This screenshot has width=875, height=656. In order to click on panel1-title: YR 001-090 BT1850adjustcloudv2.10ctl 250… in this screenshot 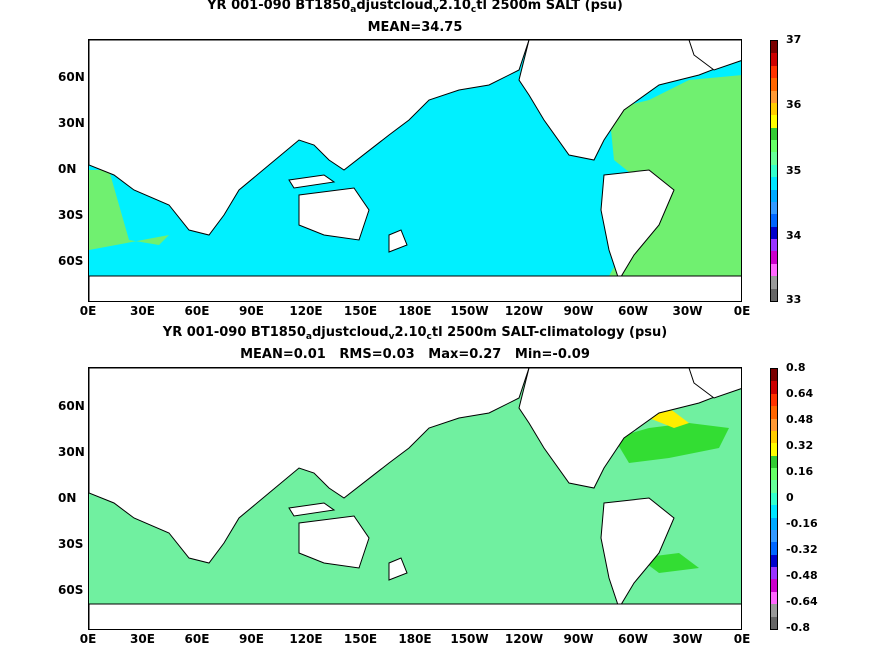, I will do `click(415, 7)`.